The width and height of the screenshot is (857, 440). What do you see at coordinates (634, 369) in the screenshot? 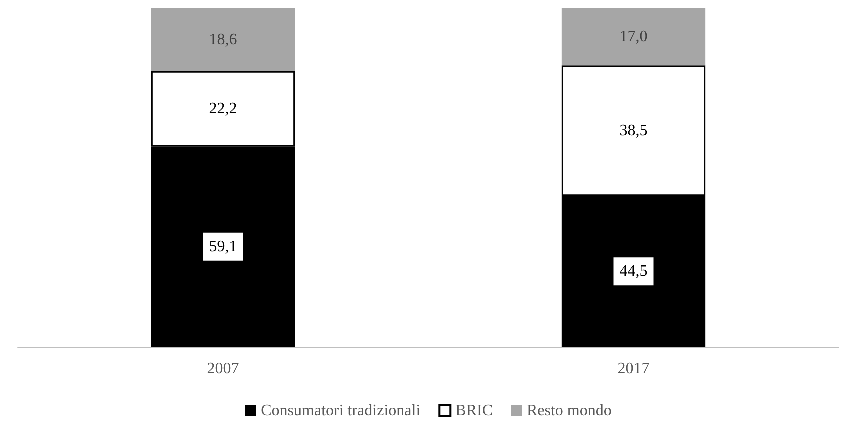
I see `x-tick-label: 2017` at bounding box center [634, 369].